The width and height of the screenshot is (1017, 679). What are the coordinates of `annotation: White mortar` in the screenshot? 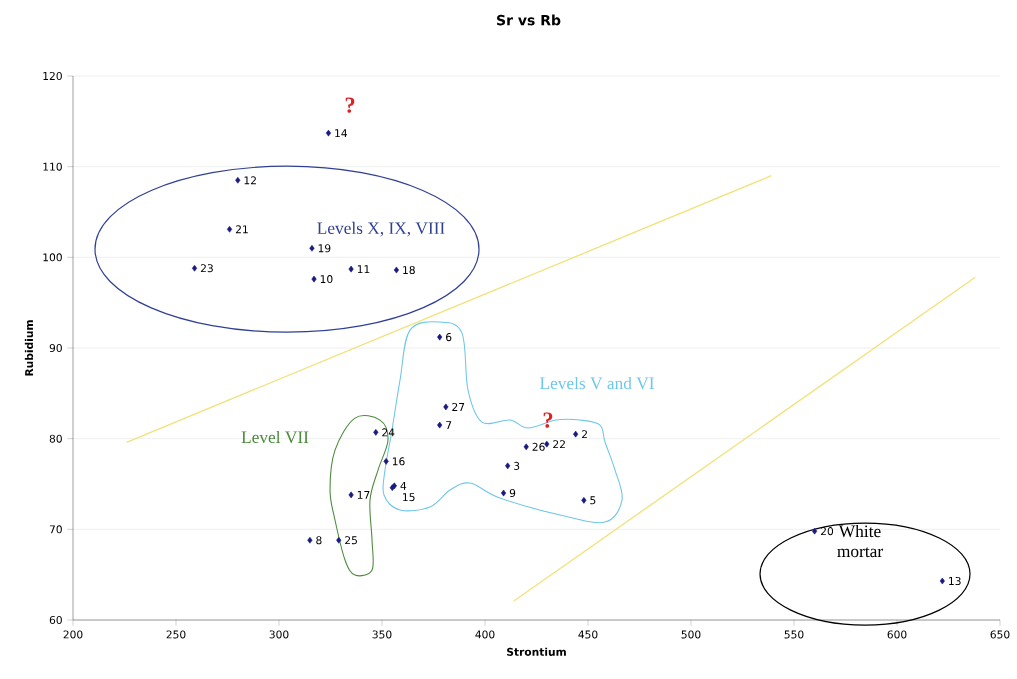 It's located at (860, 541).